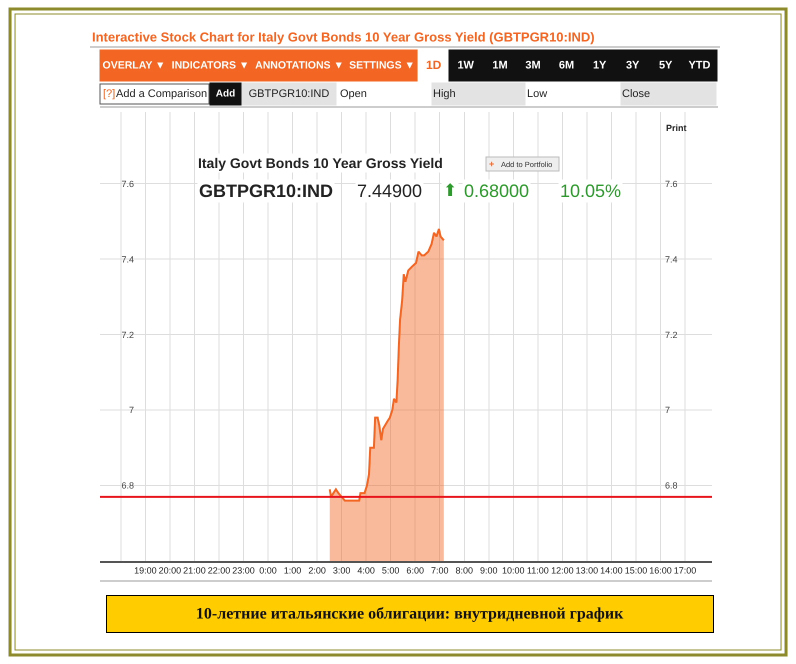 This screenshot has height=664, width=796. Describe the element at coordinates (667, 410) in the screenshot. I see `y2-tick-label: 7` at that location.